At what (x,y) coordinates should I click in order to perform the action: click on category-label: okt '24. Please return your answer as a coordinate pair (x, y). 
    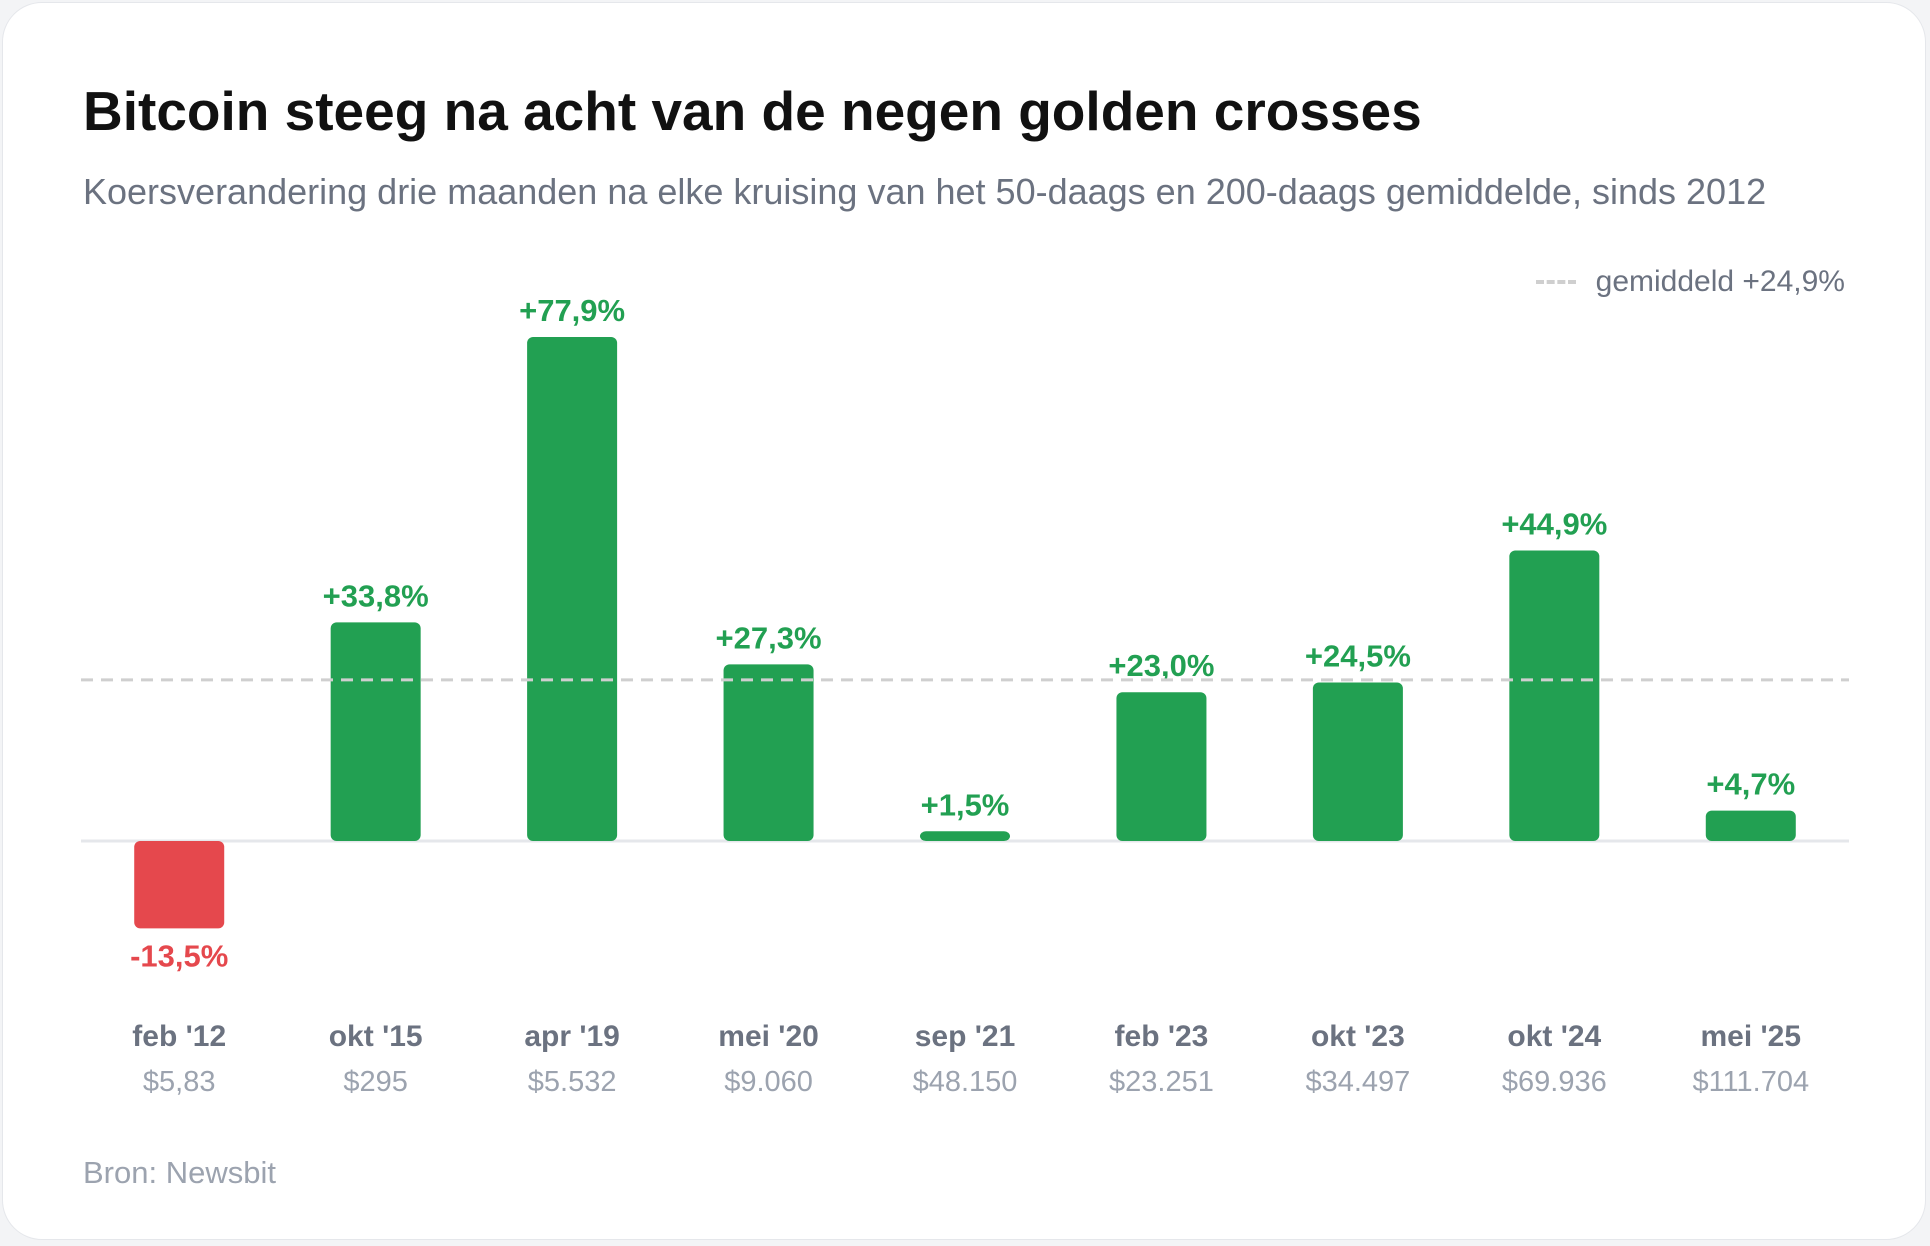
    Looking at the image, I should click on (1554, 1036).